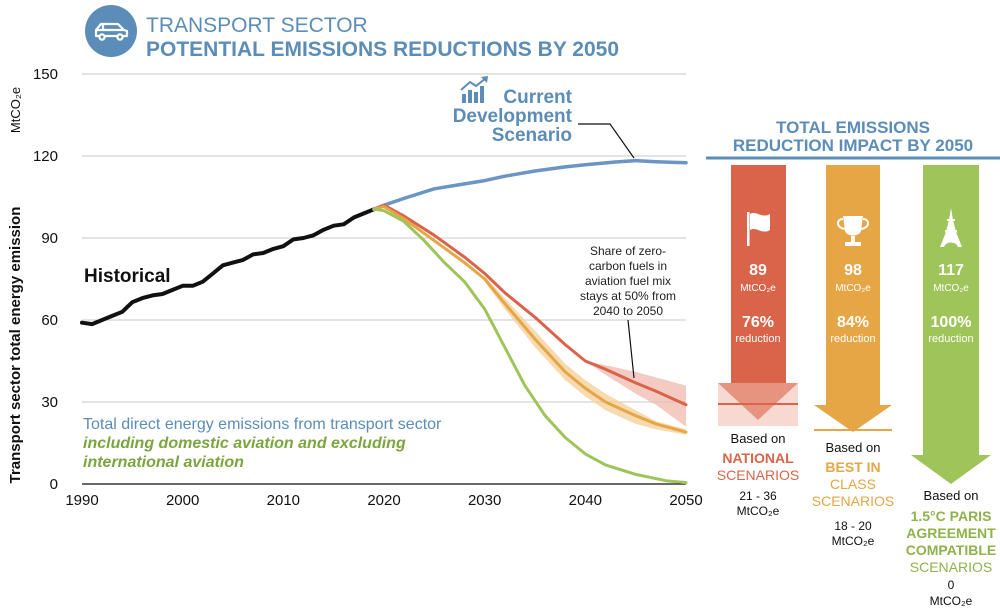  Describe the element at coordinates (45, 74) in the screenshot. I see `y-tick-150: 150` at that location.